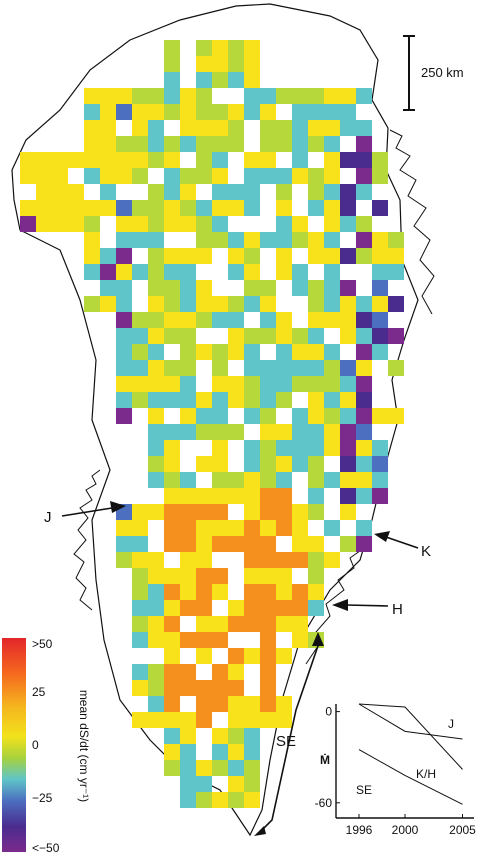 This screenshot has height=856, width=483. I want to click on inset-x-tick-label-0: 1996, so click(359, 830).